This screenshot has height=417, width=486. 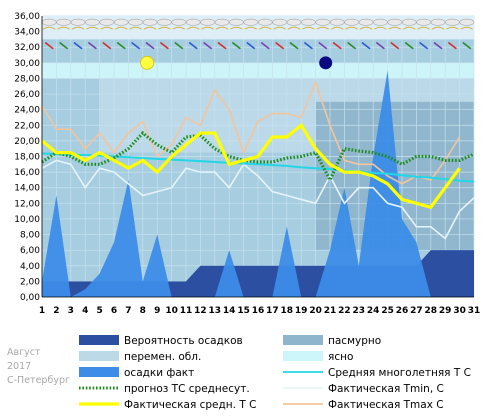 What do you see at coordinates (162, 357) in the screenshot?
I see `legend-label-partly: перемен. обл.` at bounding box center [162, 357].